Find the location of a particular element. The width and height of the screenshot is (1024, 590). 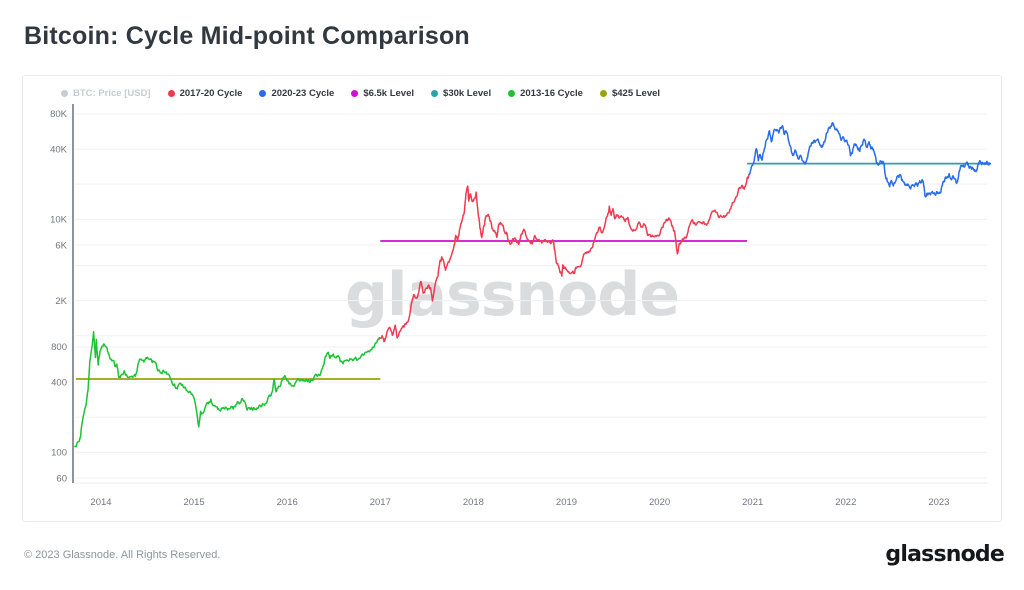

y-tick-label: 400 is located at coordinates (59, 382).